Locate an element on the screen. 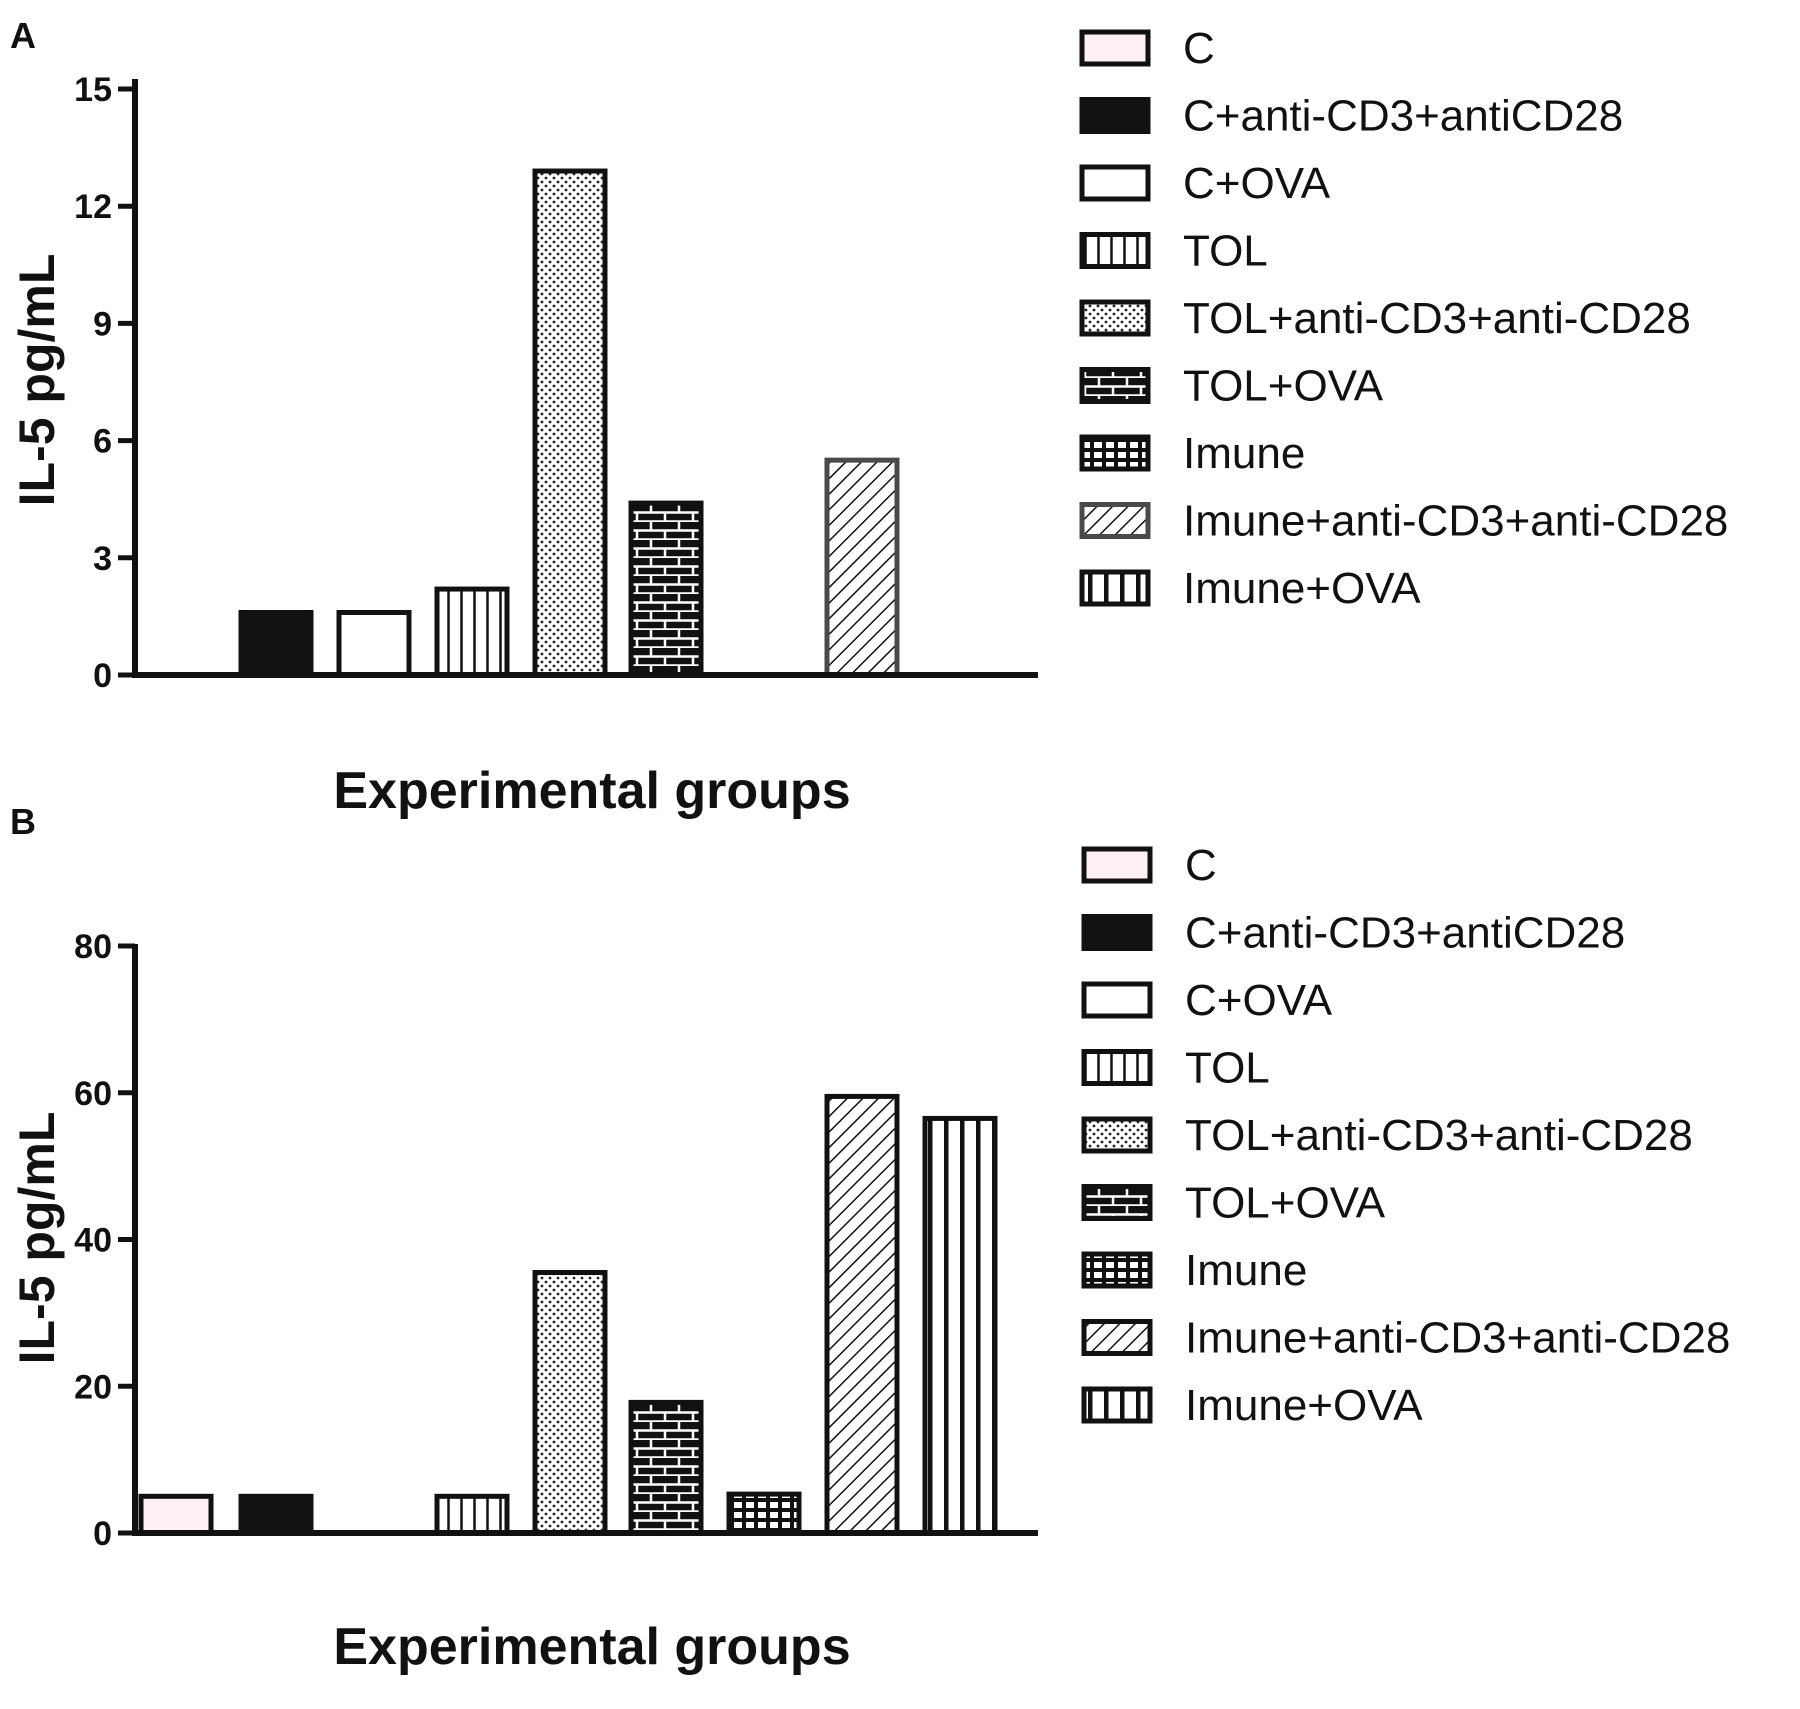 Image resolution: width=1800 pixels, height=1709 pixels. chart-a-bar-tol is located at coordinates (472, 632).